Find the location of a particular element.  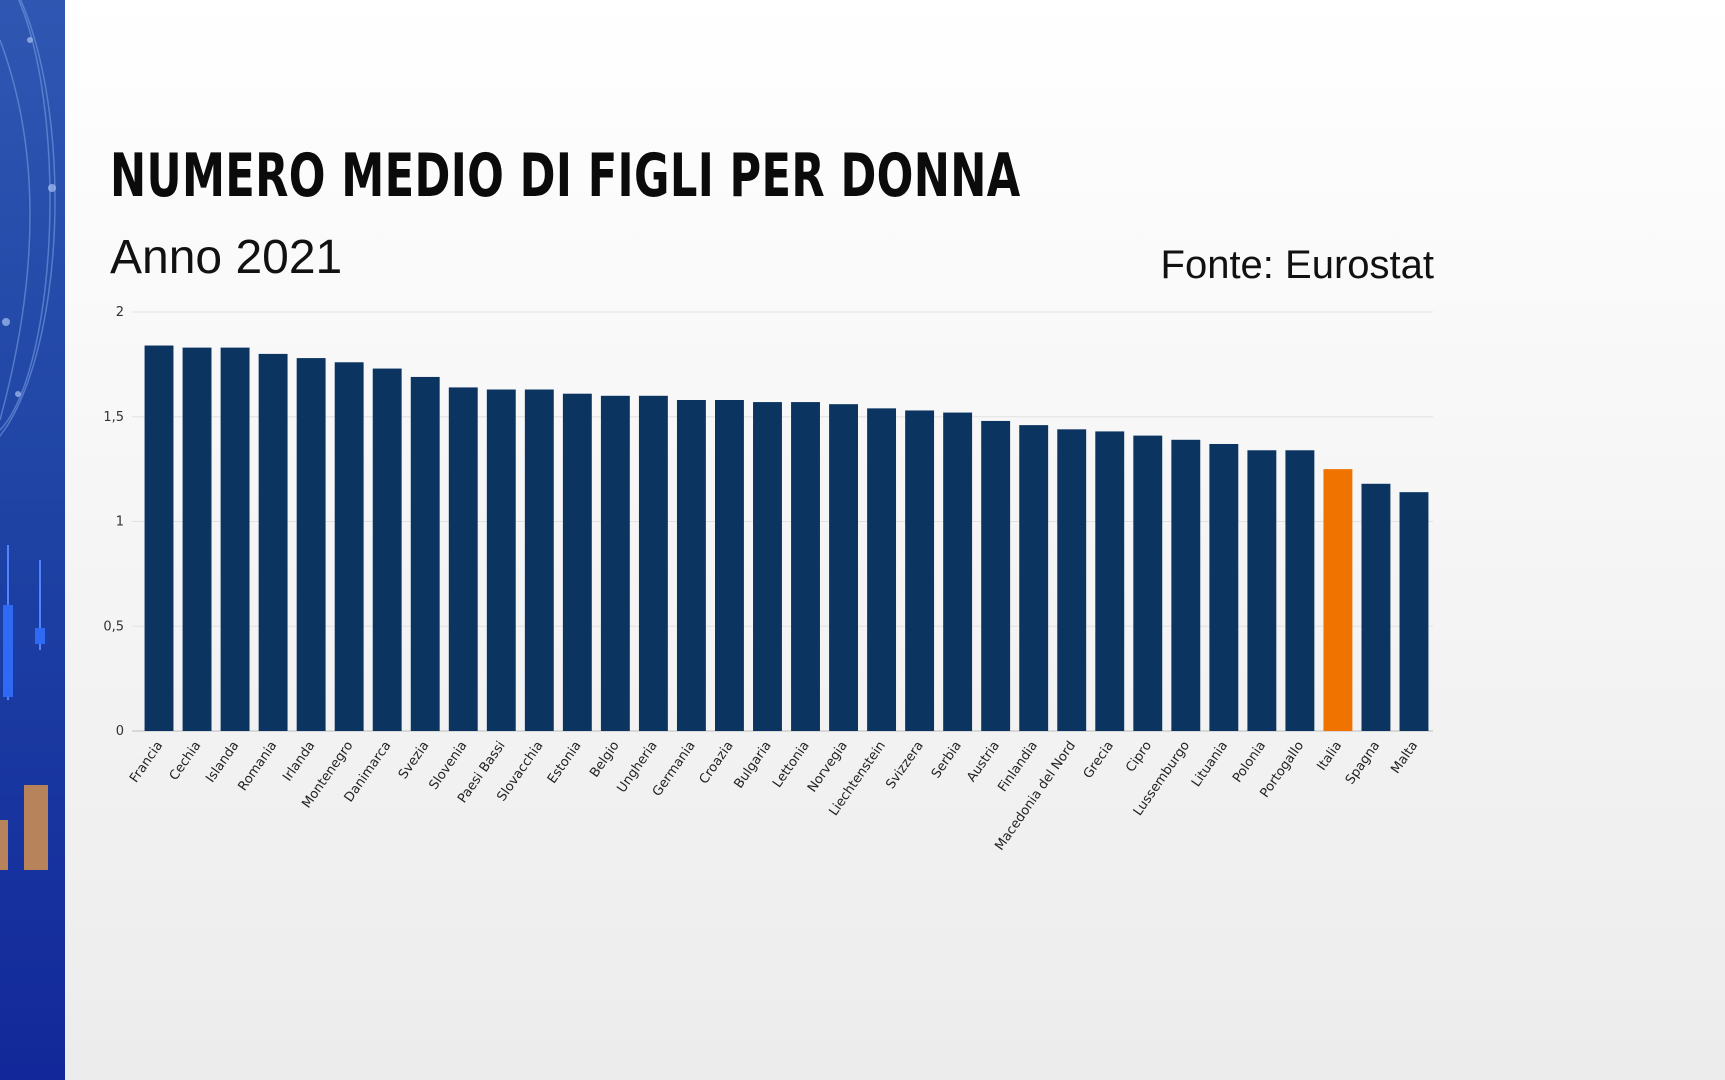

bar-danimarca is located at coordinates (387, 549).